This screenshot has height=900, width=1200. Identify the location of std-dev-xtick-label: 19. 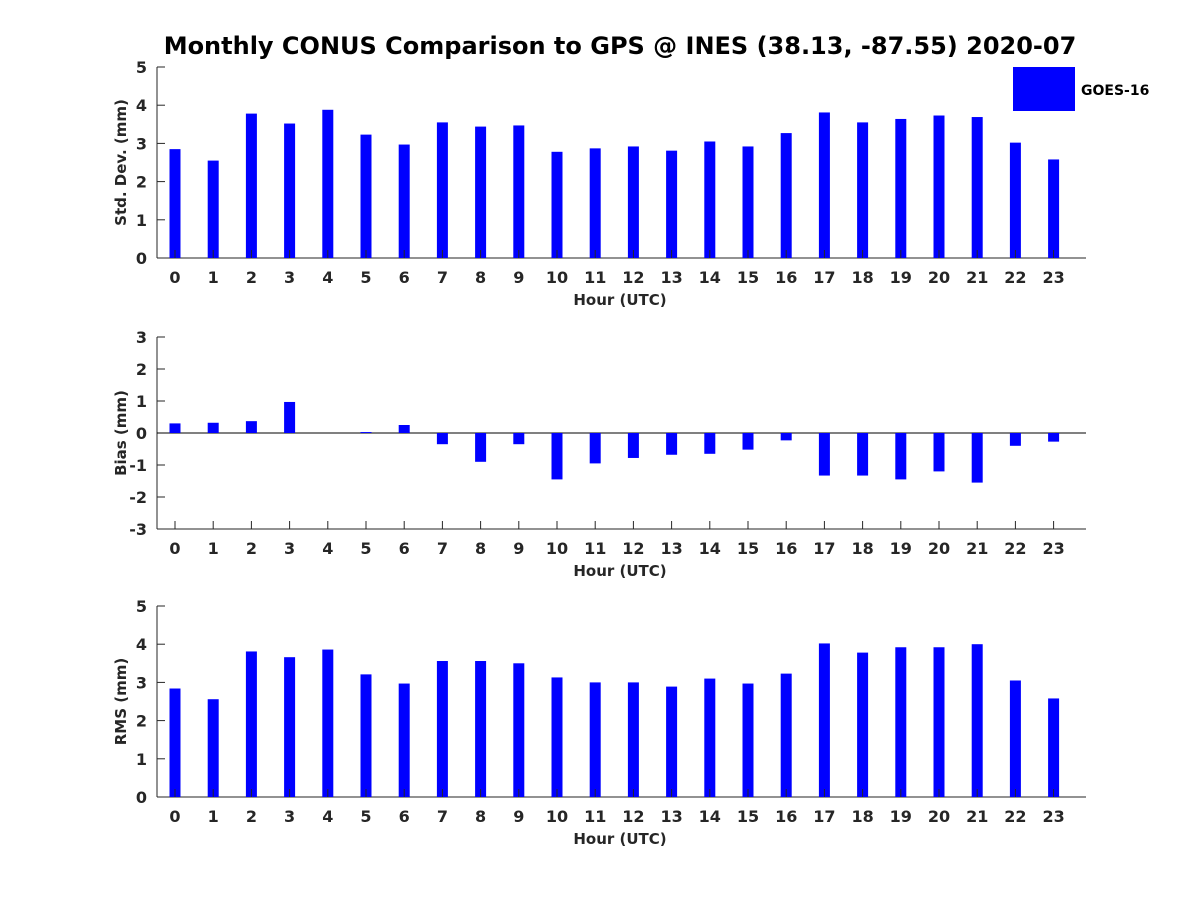
(901, 277).